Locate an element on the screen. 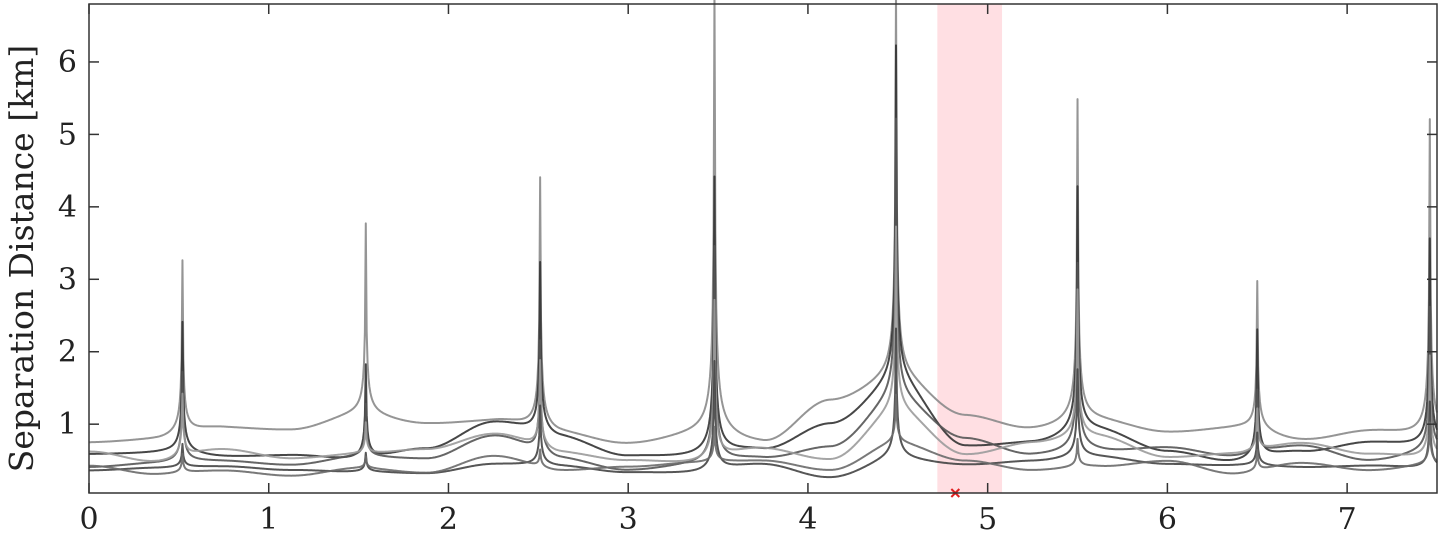  x-tick-label: 7 is located at coordinates (1347, 519).